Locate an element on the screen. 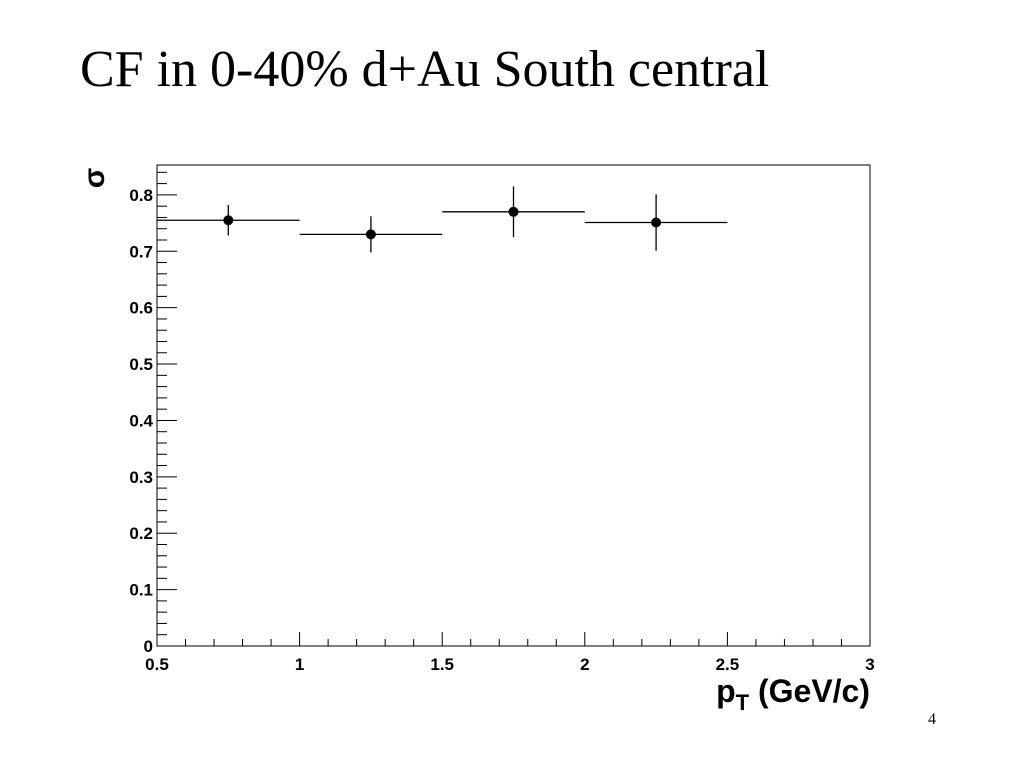  y-axis-label: σ is located at coordinates (94, 178).